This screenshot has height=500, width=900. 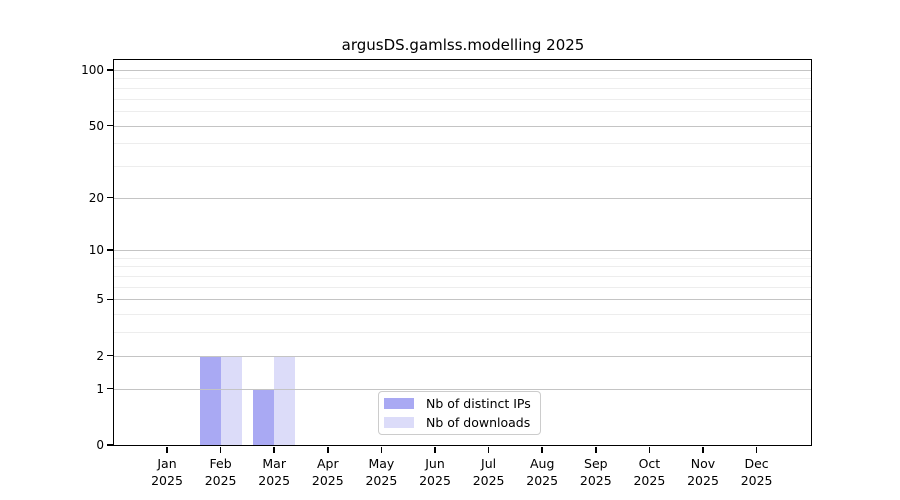 What do you see at coordinates (100, 299) in the screenshot?
I see `y-axis-tick-label: 5` at bounding box center [100, 299].